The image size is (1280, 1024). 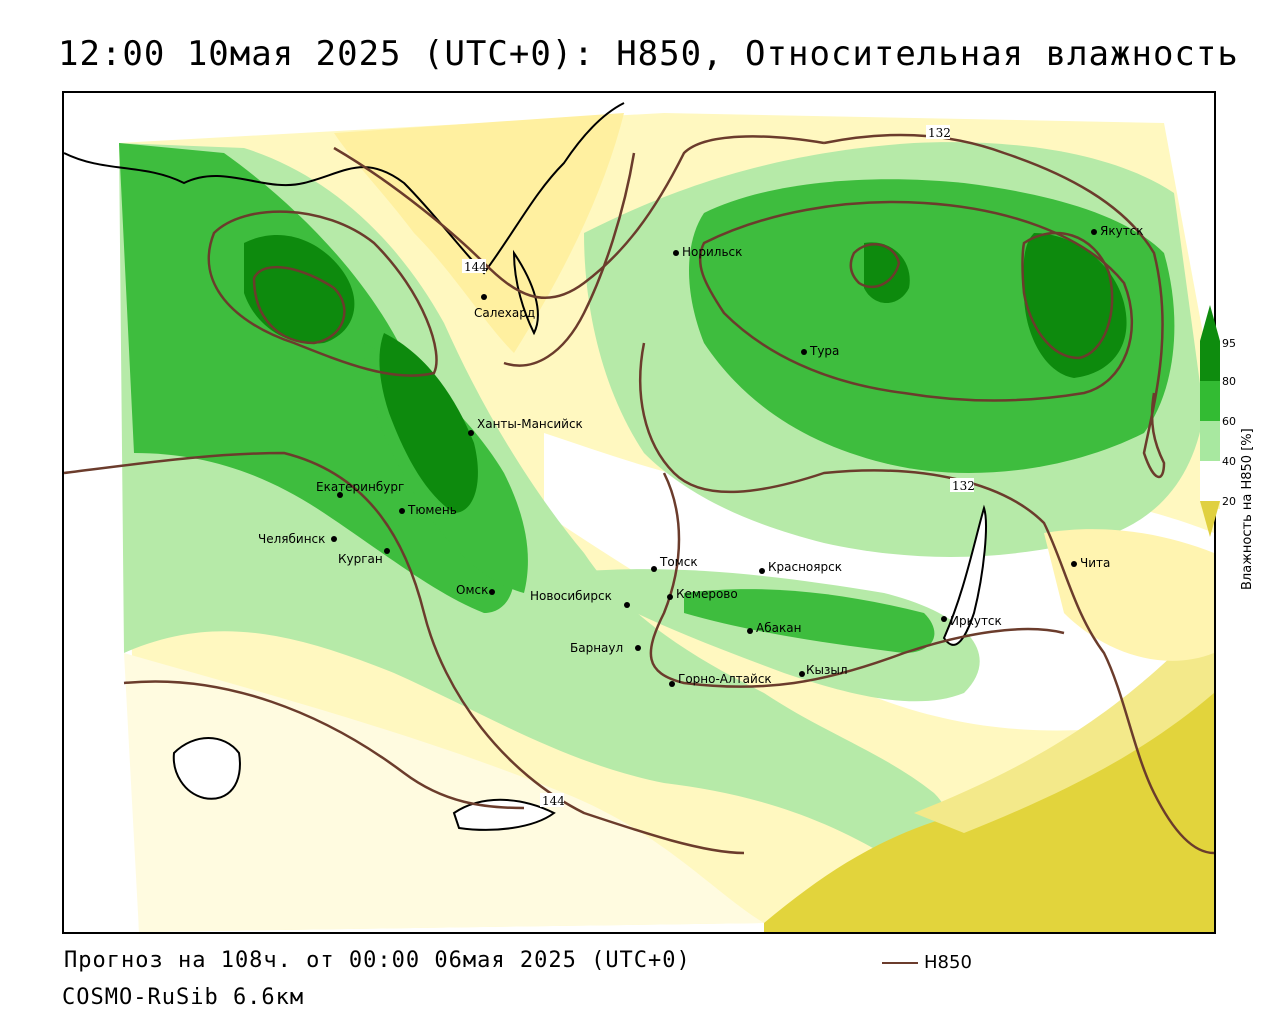 What do you see at coordinates (553, 801) in the screenshot?
I see `contour-label-4: 144` at bounding box center [553, 801].